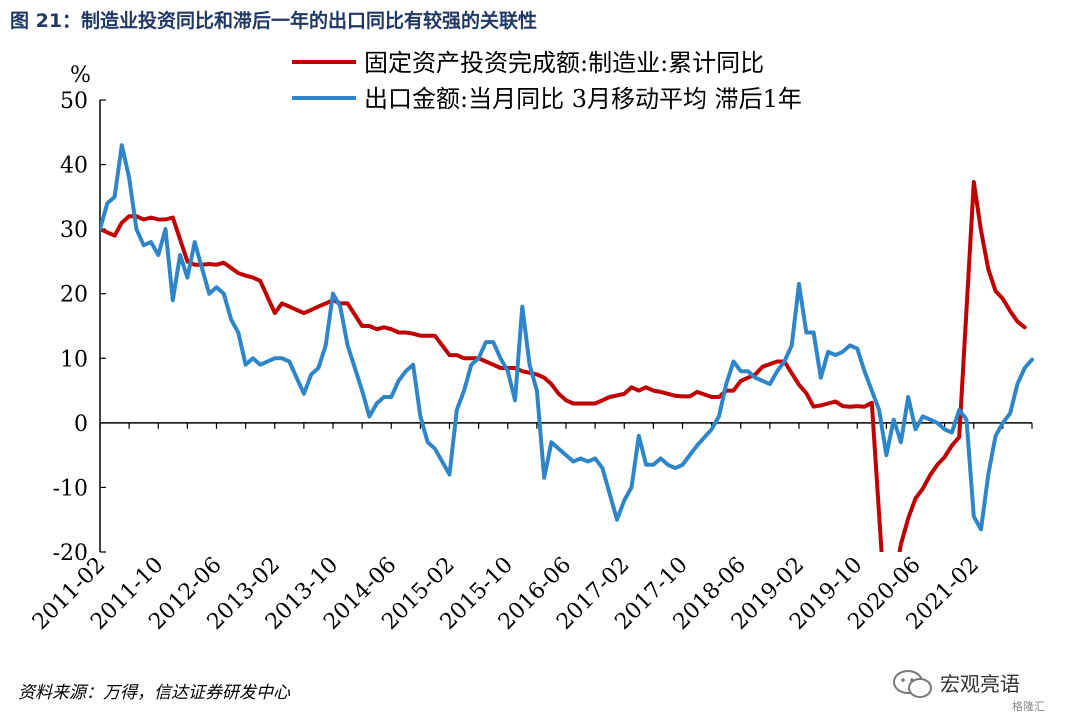 The image size is (1080, 723). I want to click on watermark: 宏观亮语 格隆汇, so click(982, 690).